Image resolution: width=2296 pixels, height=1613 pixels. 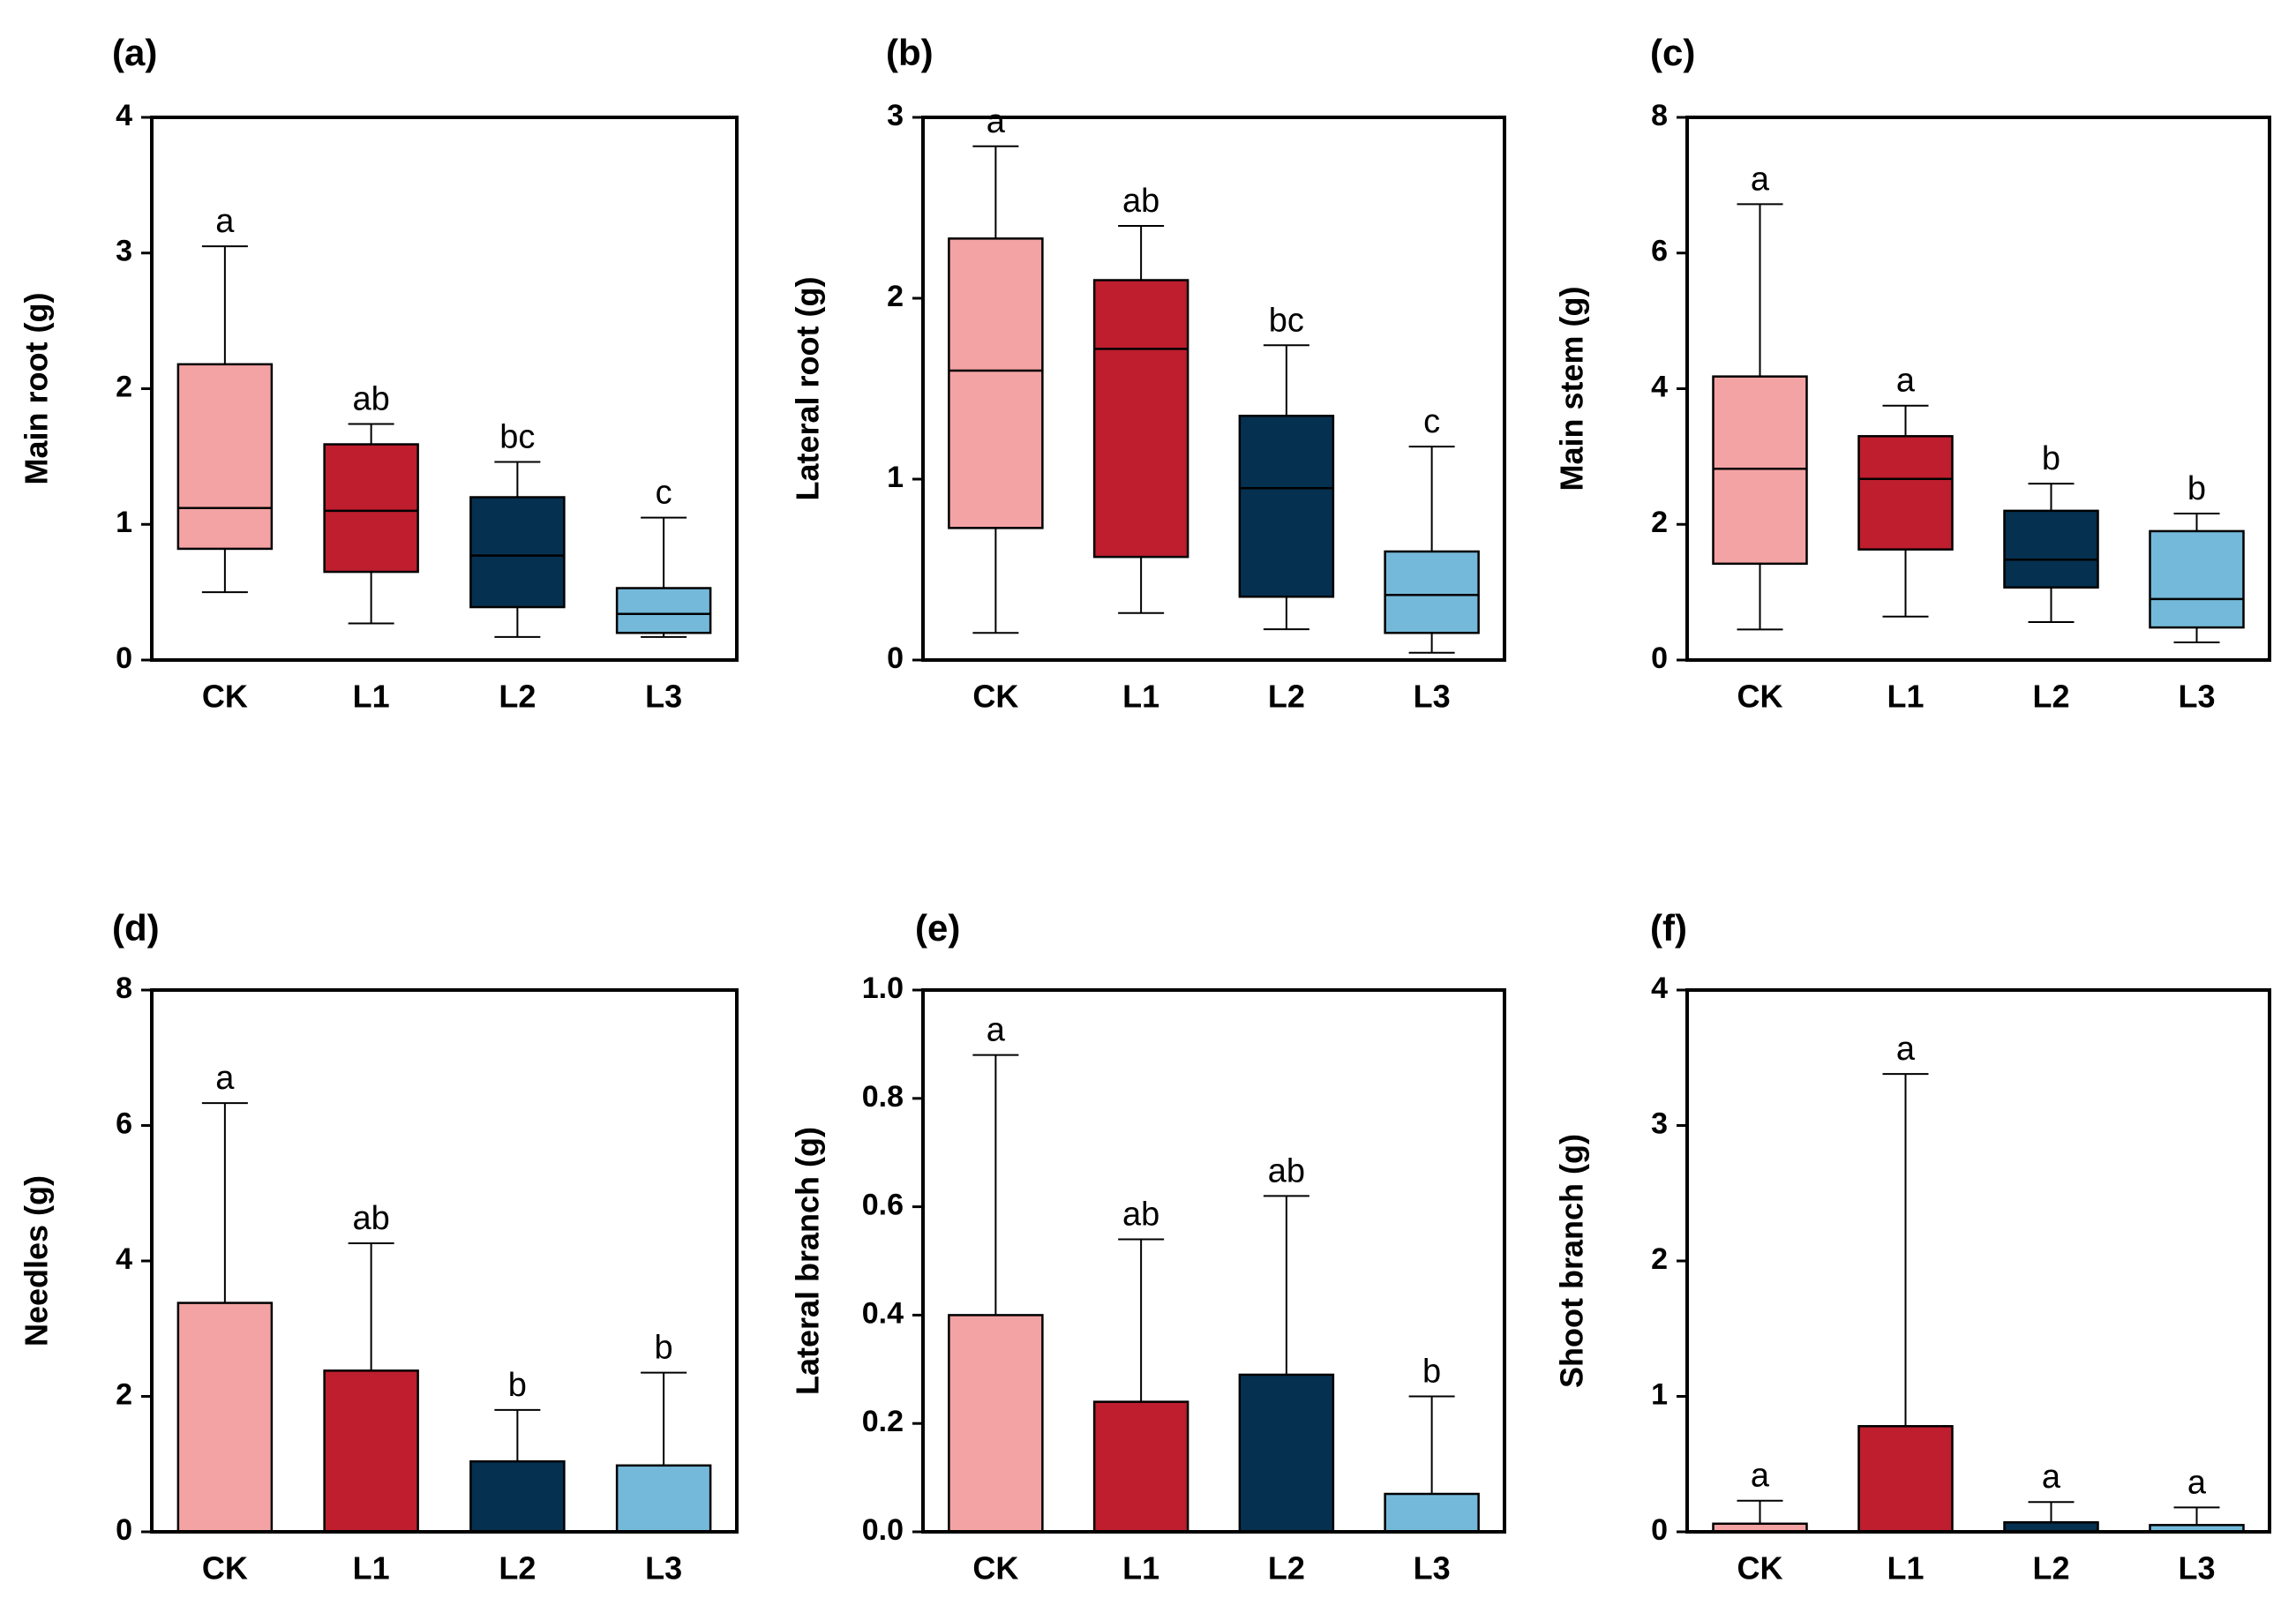 What do you see at coordinates (883, 1530) in the screenshot?
I see `y-tick-label: 0.0` at bounding box center [883, 1530].